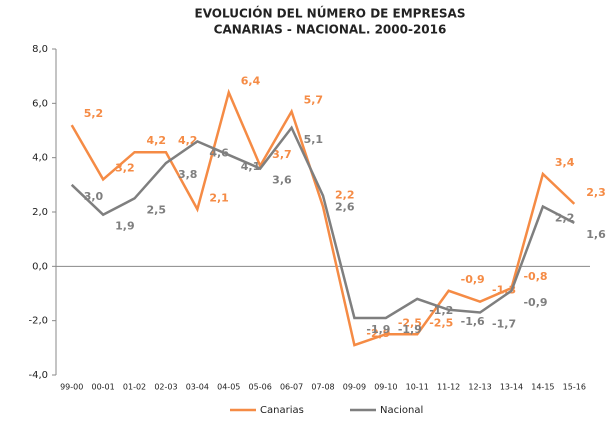 The image size is (614, 421). What do you see at coordinates (94, 113) in the screenshot?
I see `data-label: 5,2` at bounding box center [94, 113].